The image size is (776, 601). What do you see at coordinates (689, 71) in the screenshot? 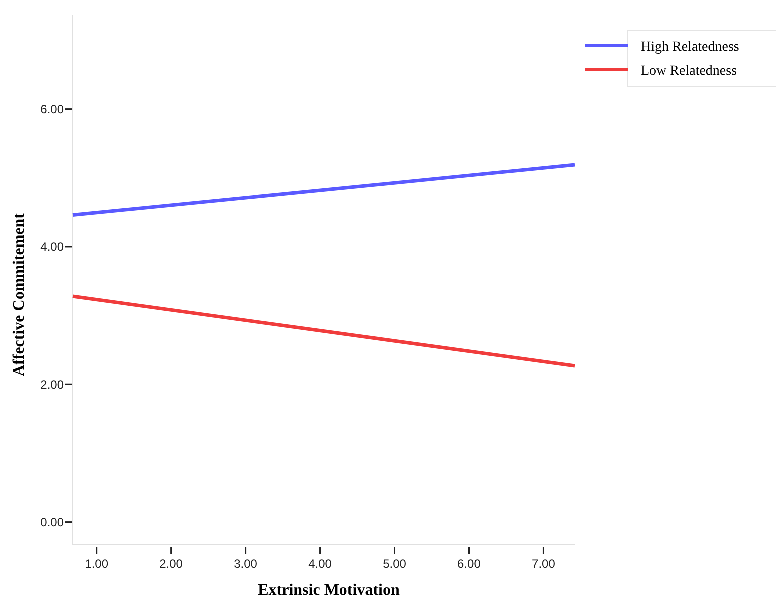
I see `legend-label: Low Relatedness` at bounding box center [689, 71].